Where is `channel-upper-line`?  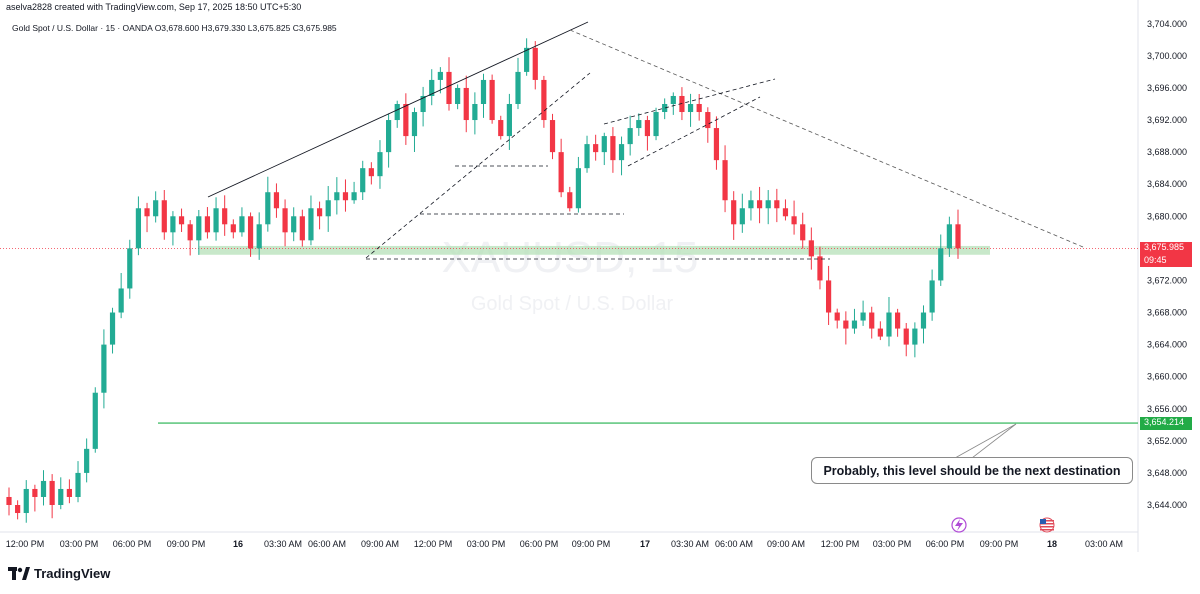 channel-upper-line is located at coordinates (689, 101).